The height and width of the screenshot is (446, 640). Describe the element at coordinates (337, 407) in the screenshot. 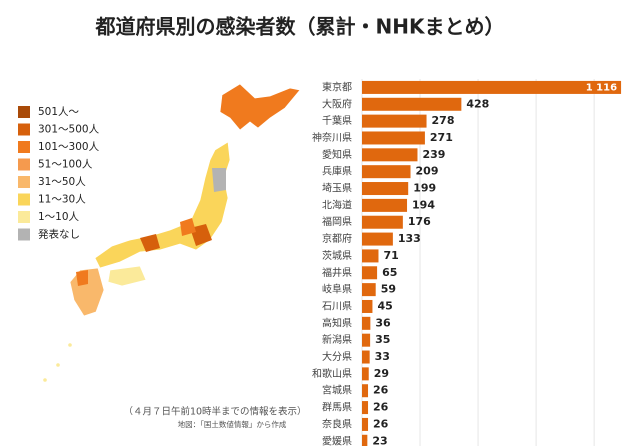

I see `category-label: 群馬県` at that location.